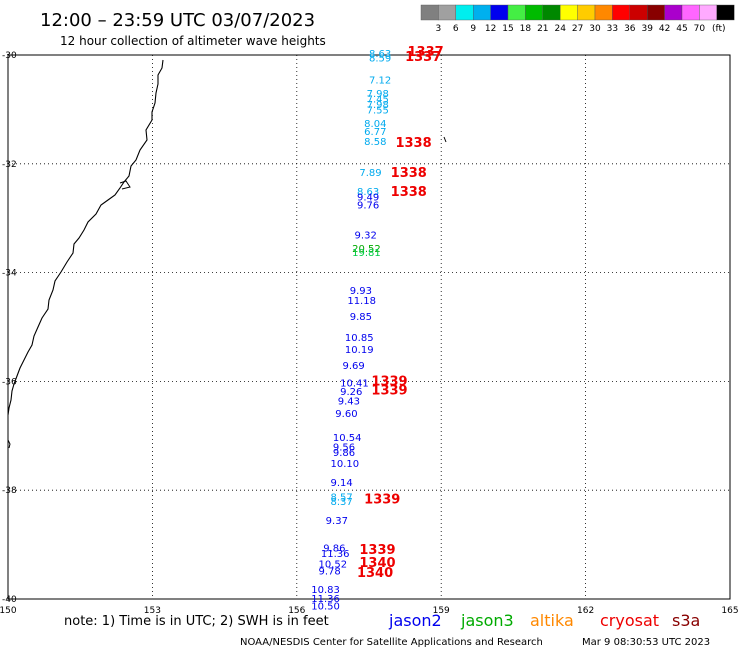 The image size is (740, 654). I want to click on wave-height-color-legend: 3 6 9 12 15 18 21 24 27 30 33 36 39 42 45 70, so click(577, 19).